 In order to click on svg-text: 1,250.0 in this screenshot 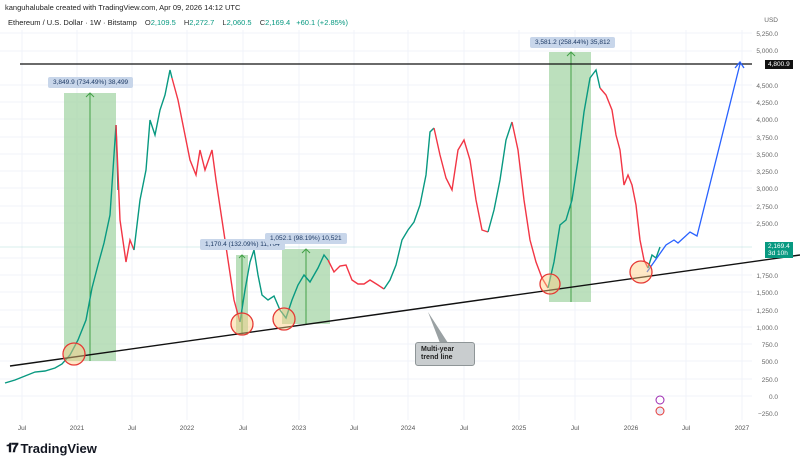, I will do `click(767, 311)`.